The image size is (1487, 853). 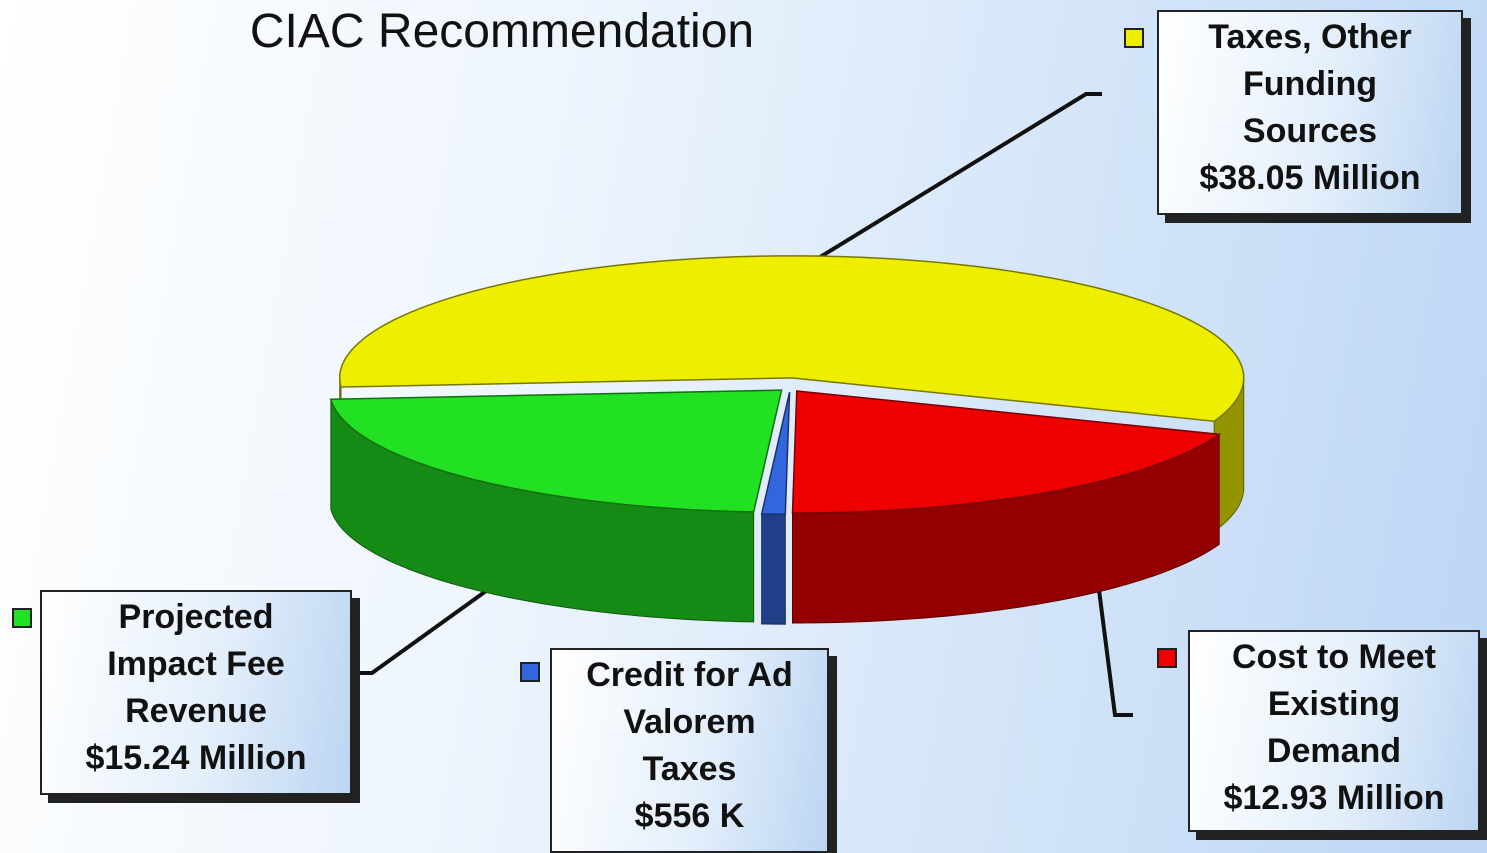 I want to click on category-label: Projected Impact Fee Revenue, so click(x=196, y=664).